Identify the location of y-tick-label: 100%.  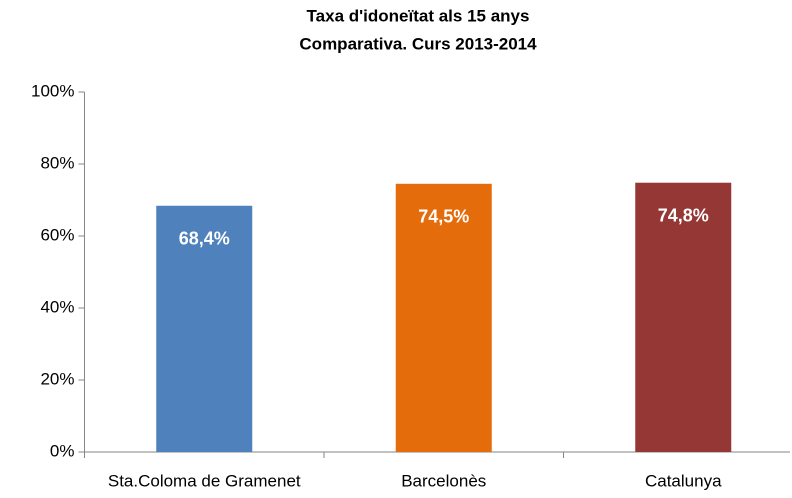
(52, 90).